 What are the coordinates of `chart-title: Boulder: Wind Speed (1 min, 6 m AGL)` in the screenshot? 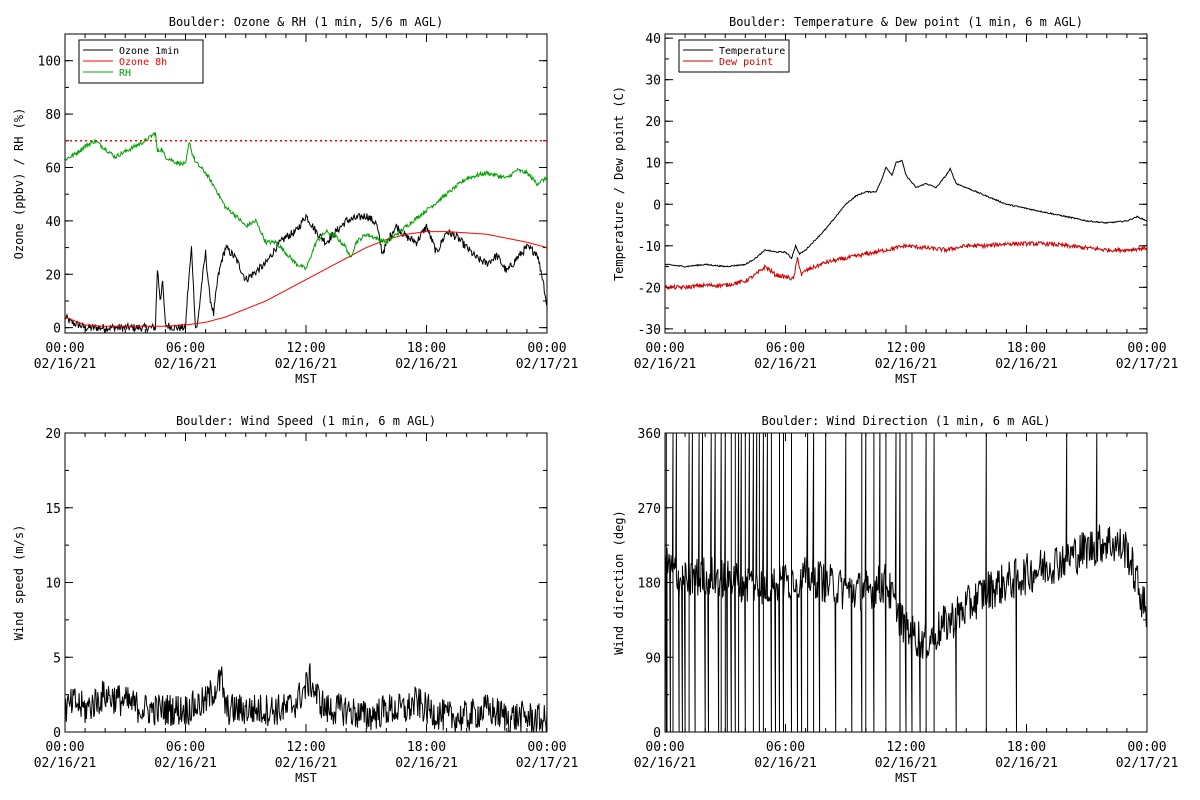 It's located at (306, 421).